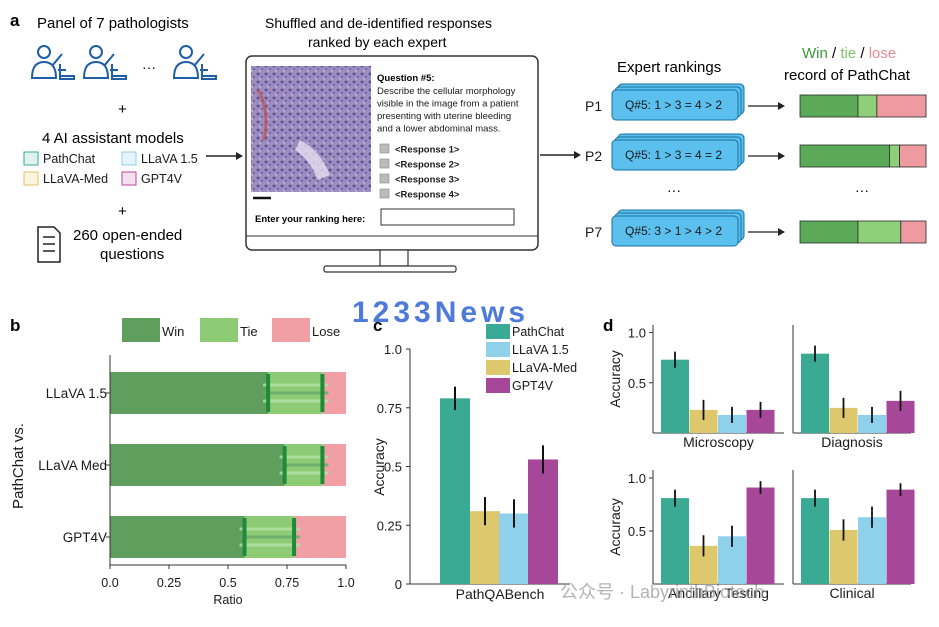 Image resolution: width=939 pixels, height=627 pixels. What do you see at coordinates (132, 254) in the screenshot?
I see `questions-line-2: questions` at bounding box center [132, 254].